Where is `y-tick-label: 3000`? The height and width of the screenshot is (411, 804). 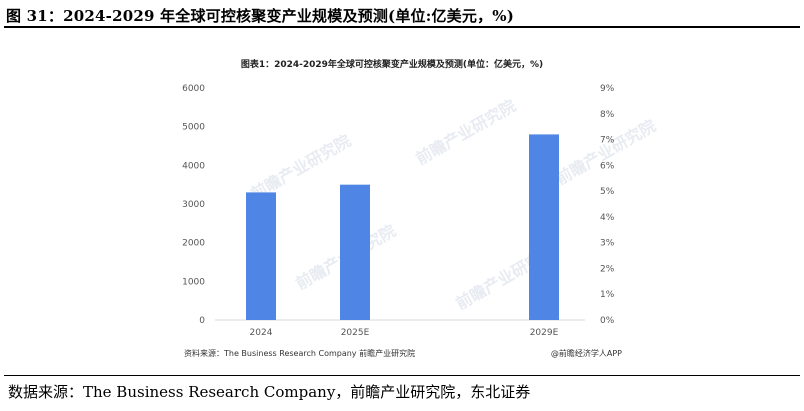 y-tick-label: 3000 is located at coordinates (193, 205).